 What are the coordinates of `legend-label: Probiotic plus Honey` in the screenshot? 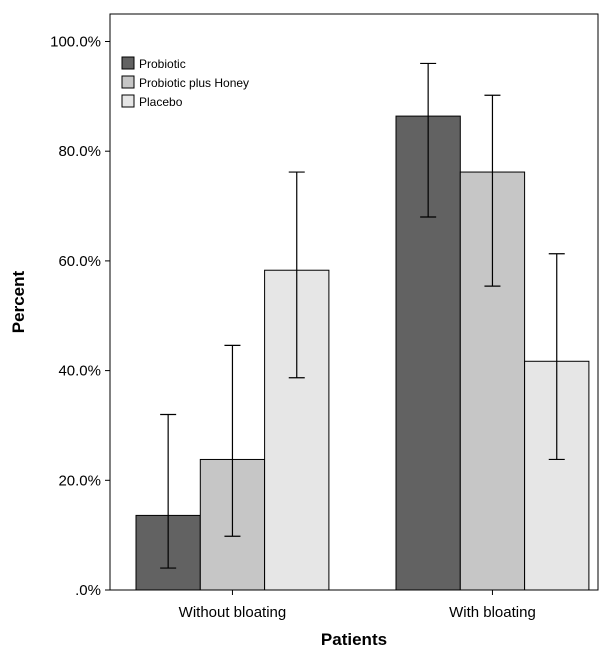 It's located at (194, 83).